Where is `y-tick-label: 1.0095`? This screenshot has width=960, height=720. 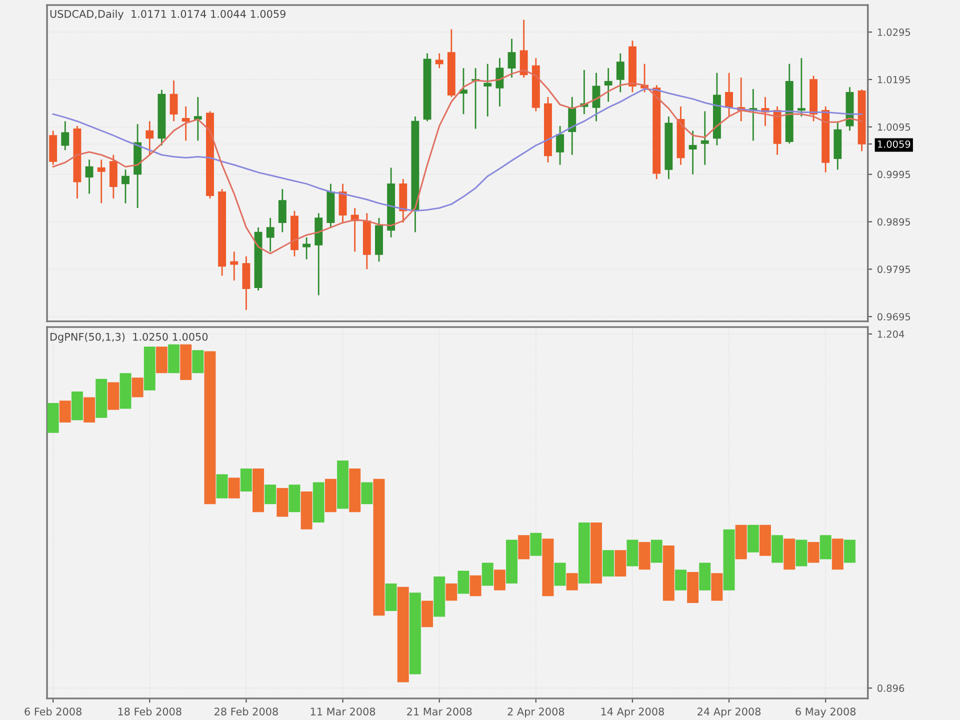 y-tick-label: 1.0095 is located at coordinates (894, 127).